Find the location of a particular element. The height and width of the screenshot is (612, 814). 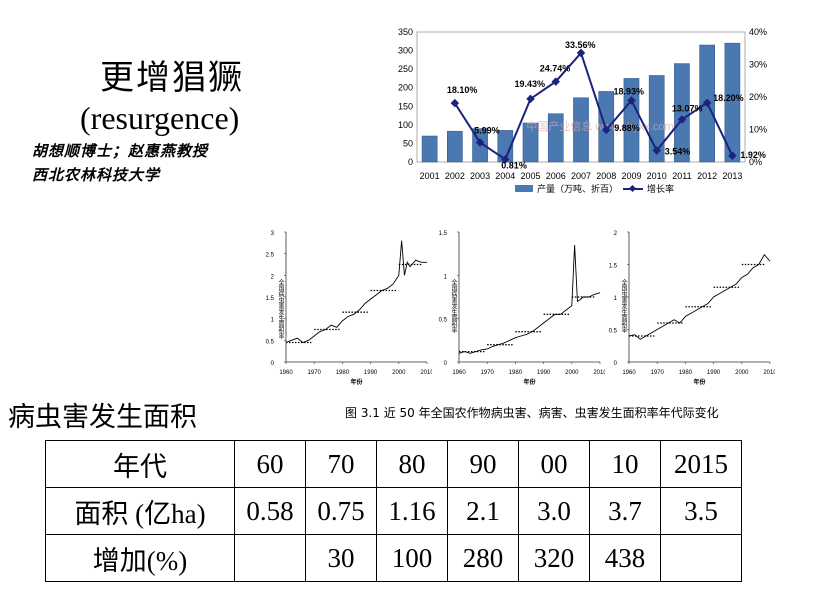

table-cell: 0.75 is located at coordinates (341, 511).